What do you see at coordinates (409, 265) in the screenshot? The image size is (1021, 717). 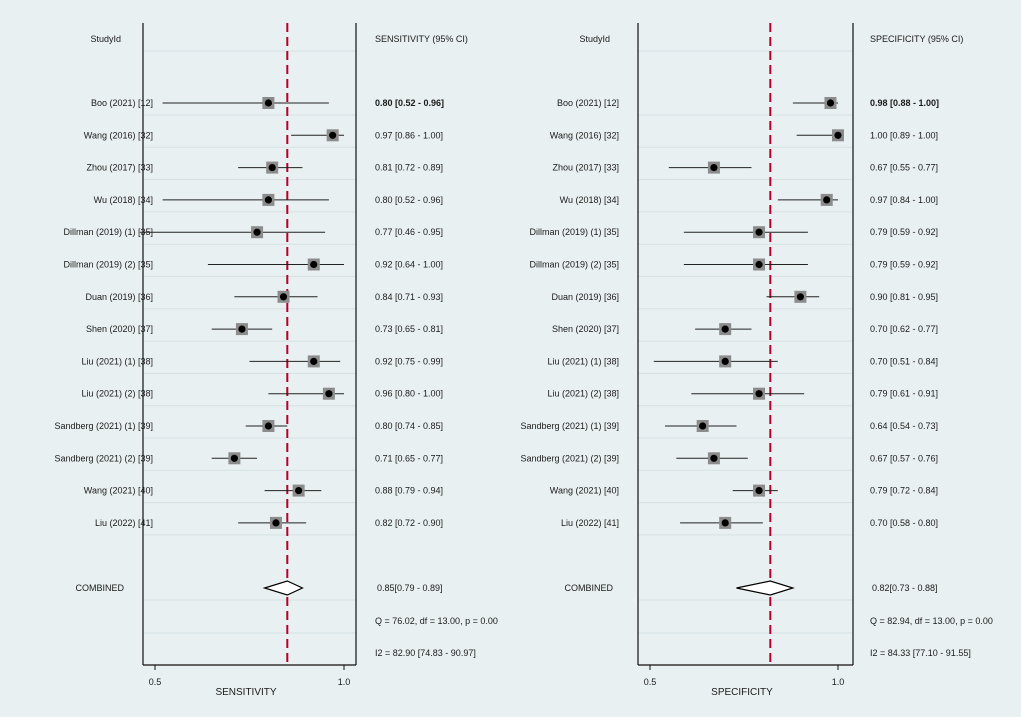 I see `estimate-label: 0.92 [0.64 - 1.00]` at bounding box center [409, 265].